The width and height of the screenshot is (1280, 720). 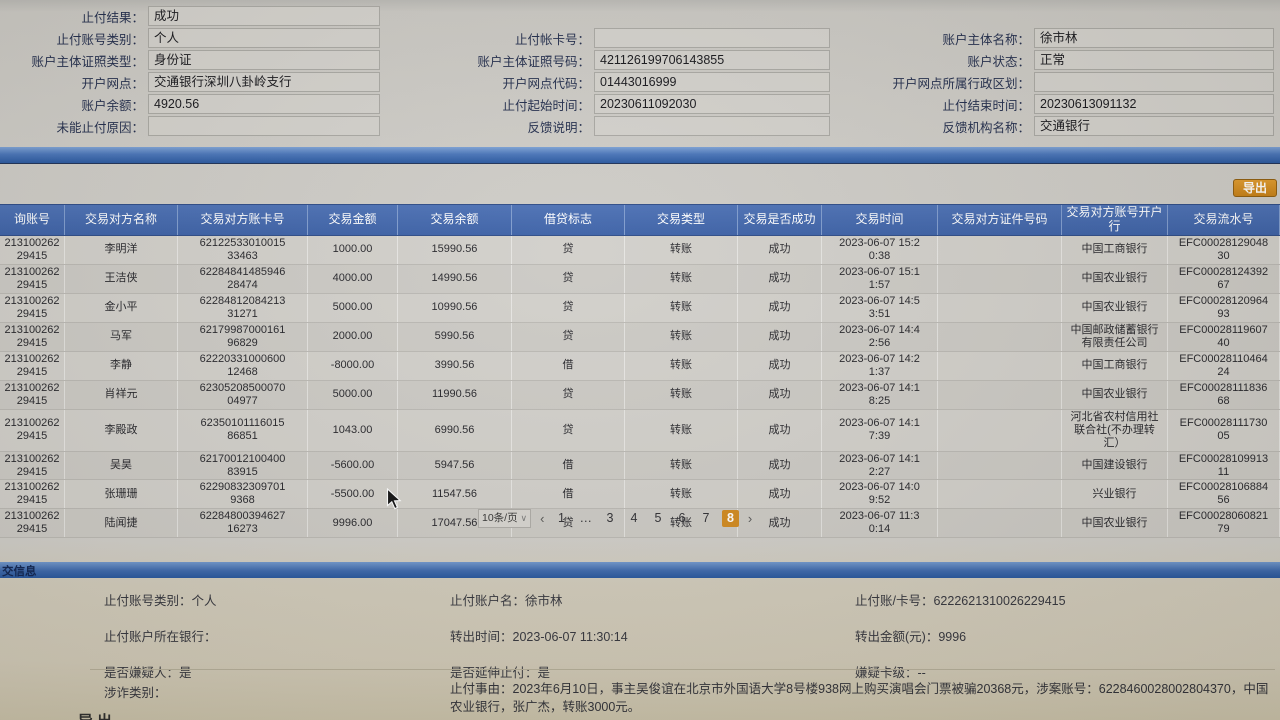 What do you see at coordinates (1115, 336) in the screenshot?
I see `cell-counterparty-bank: 中国邮政储蓄银行 有限责任公司` at bounding box center [1115, 336].